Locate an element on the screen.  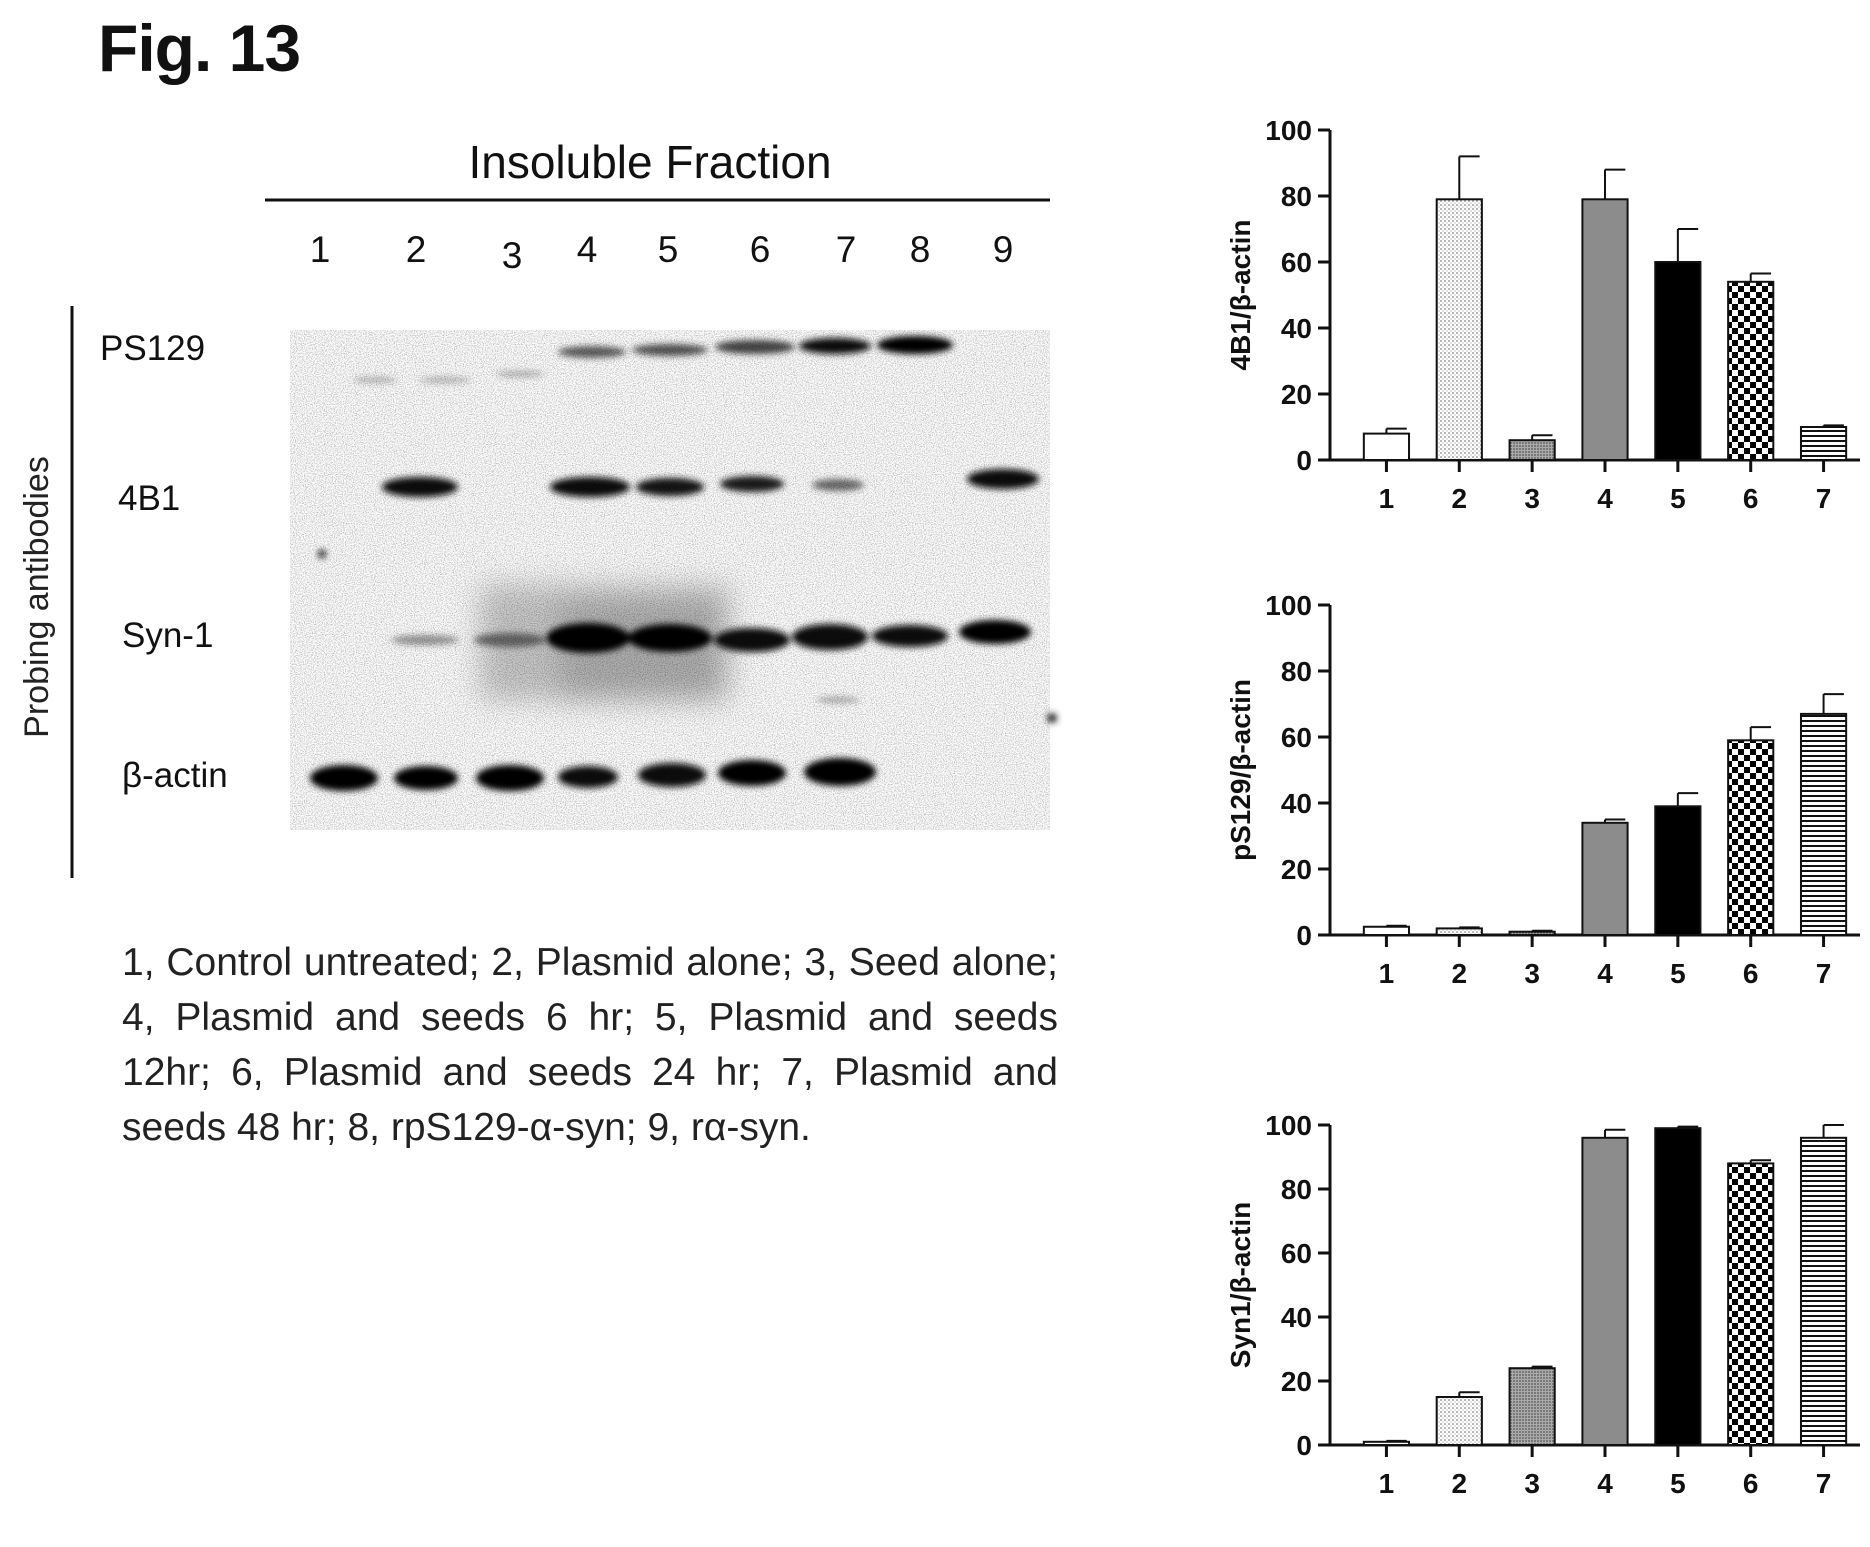
lane-label: 7 is located at coordinates (846, 249).